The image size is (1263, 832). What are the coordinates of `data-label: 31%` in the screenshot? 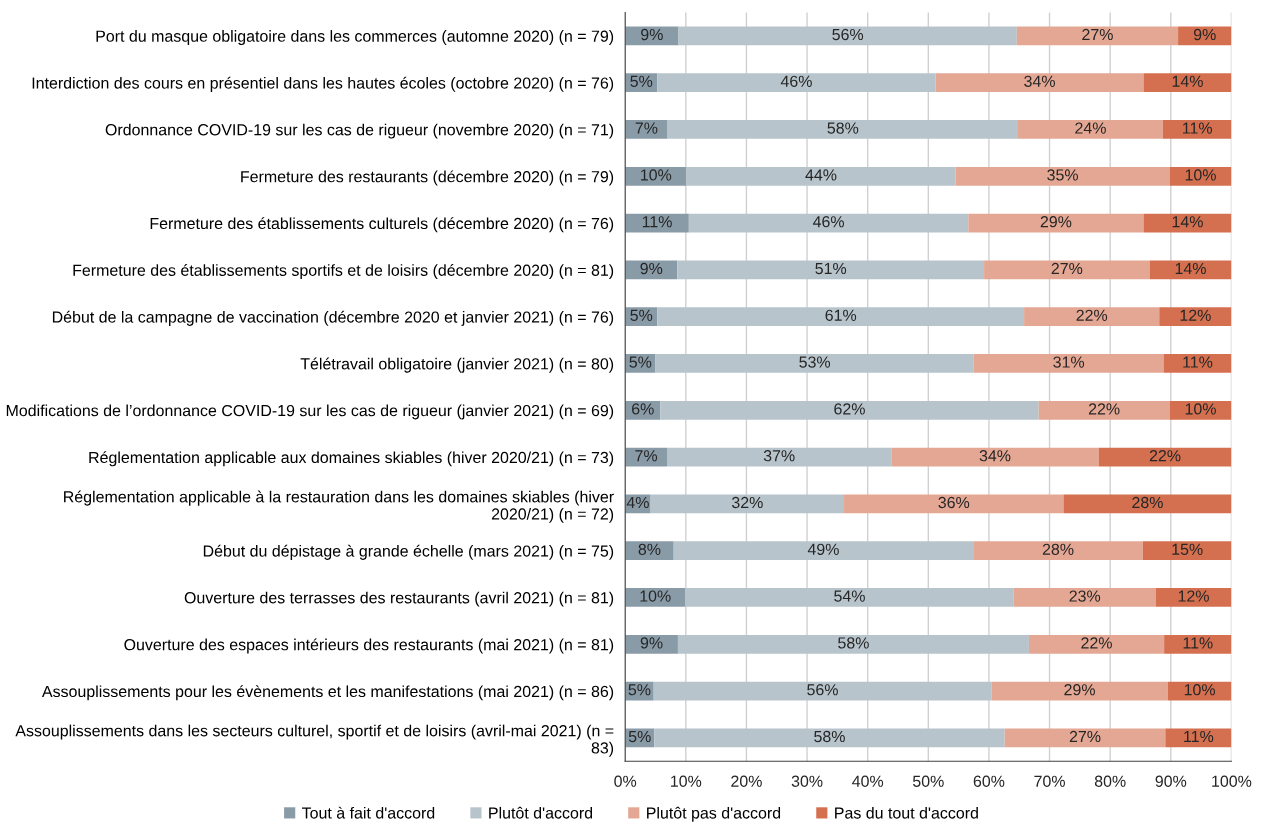 It's located at (1069, 362).